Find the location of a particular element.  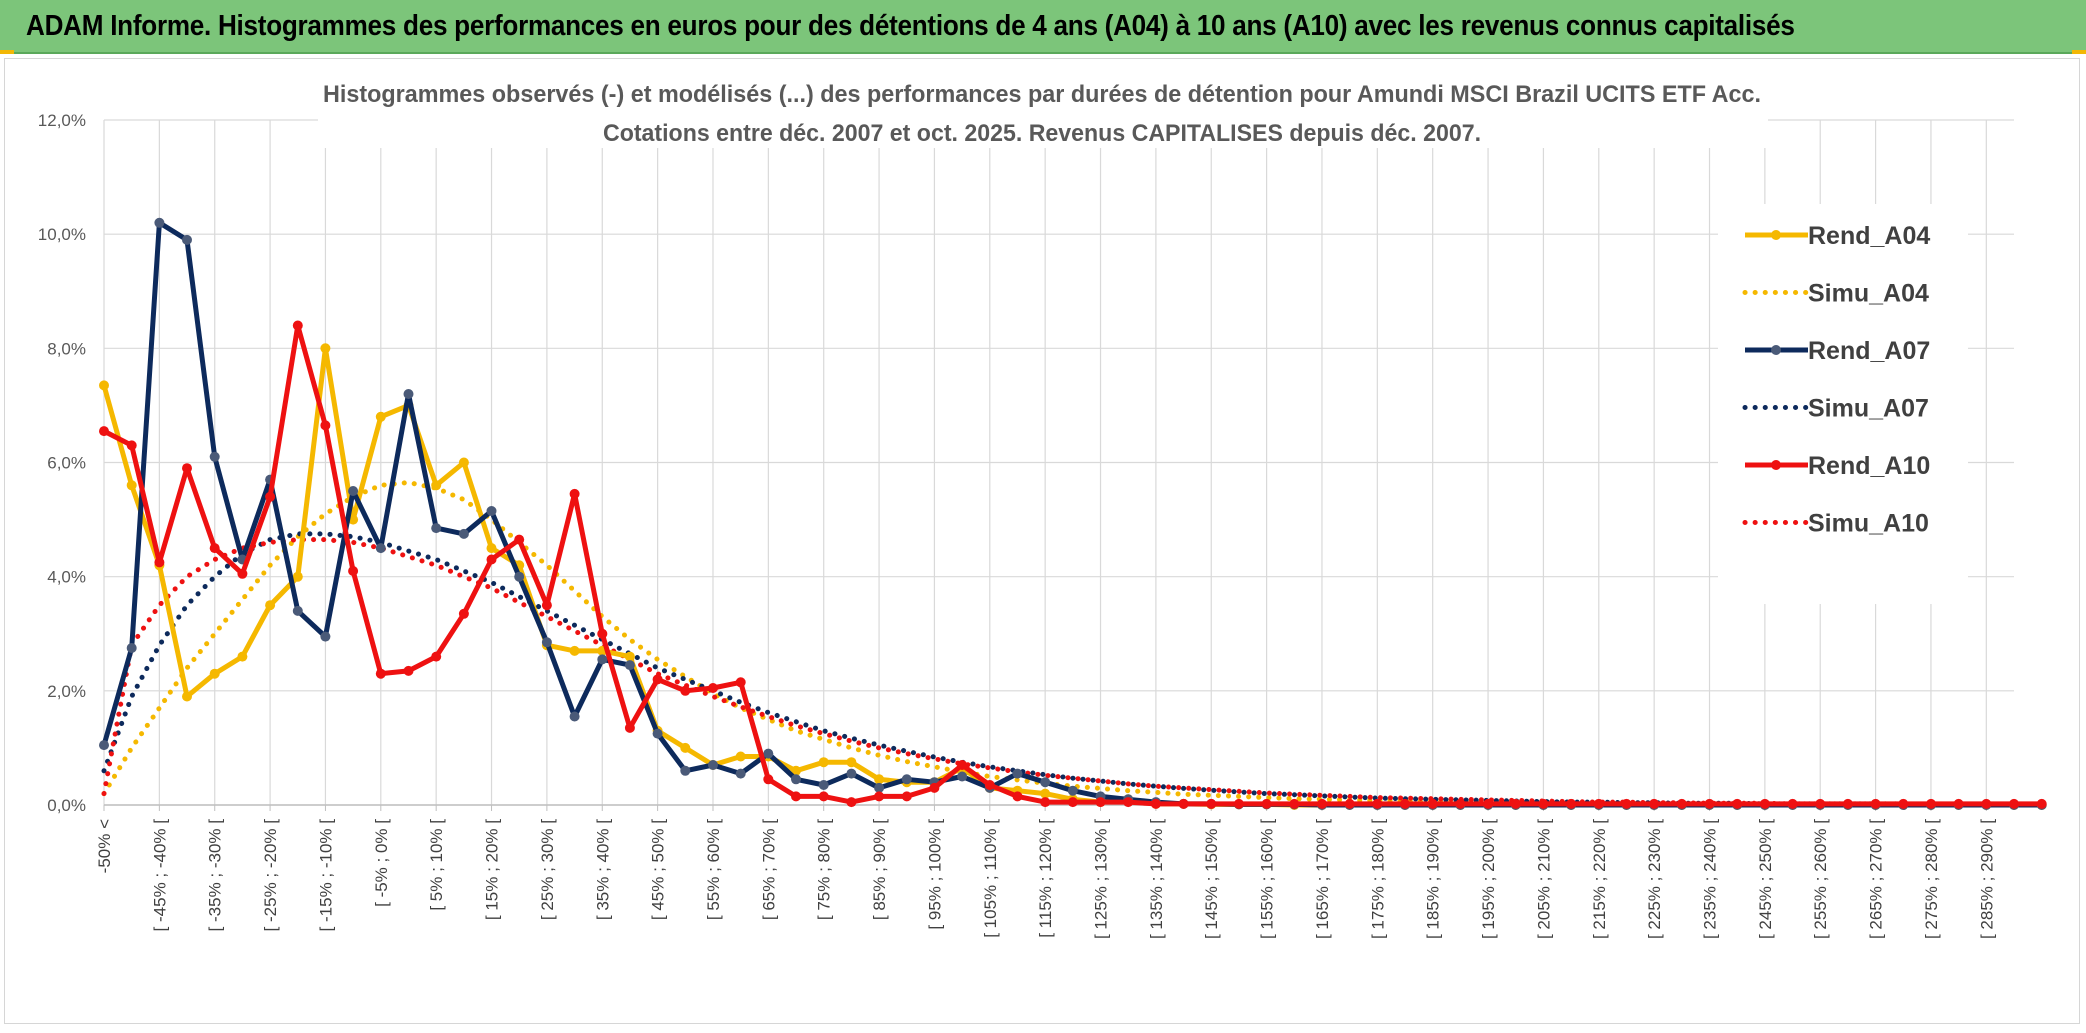

legend-label-Rend_A04: Rend_A04 is located at coordinates (1869, 236).